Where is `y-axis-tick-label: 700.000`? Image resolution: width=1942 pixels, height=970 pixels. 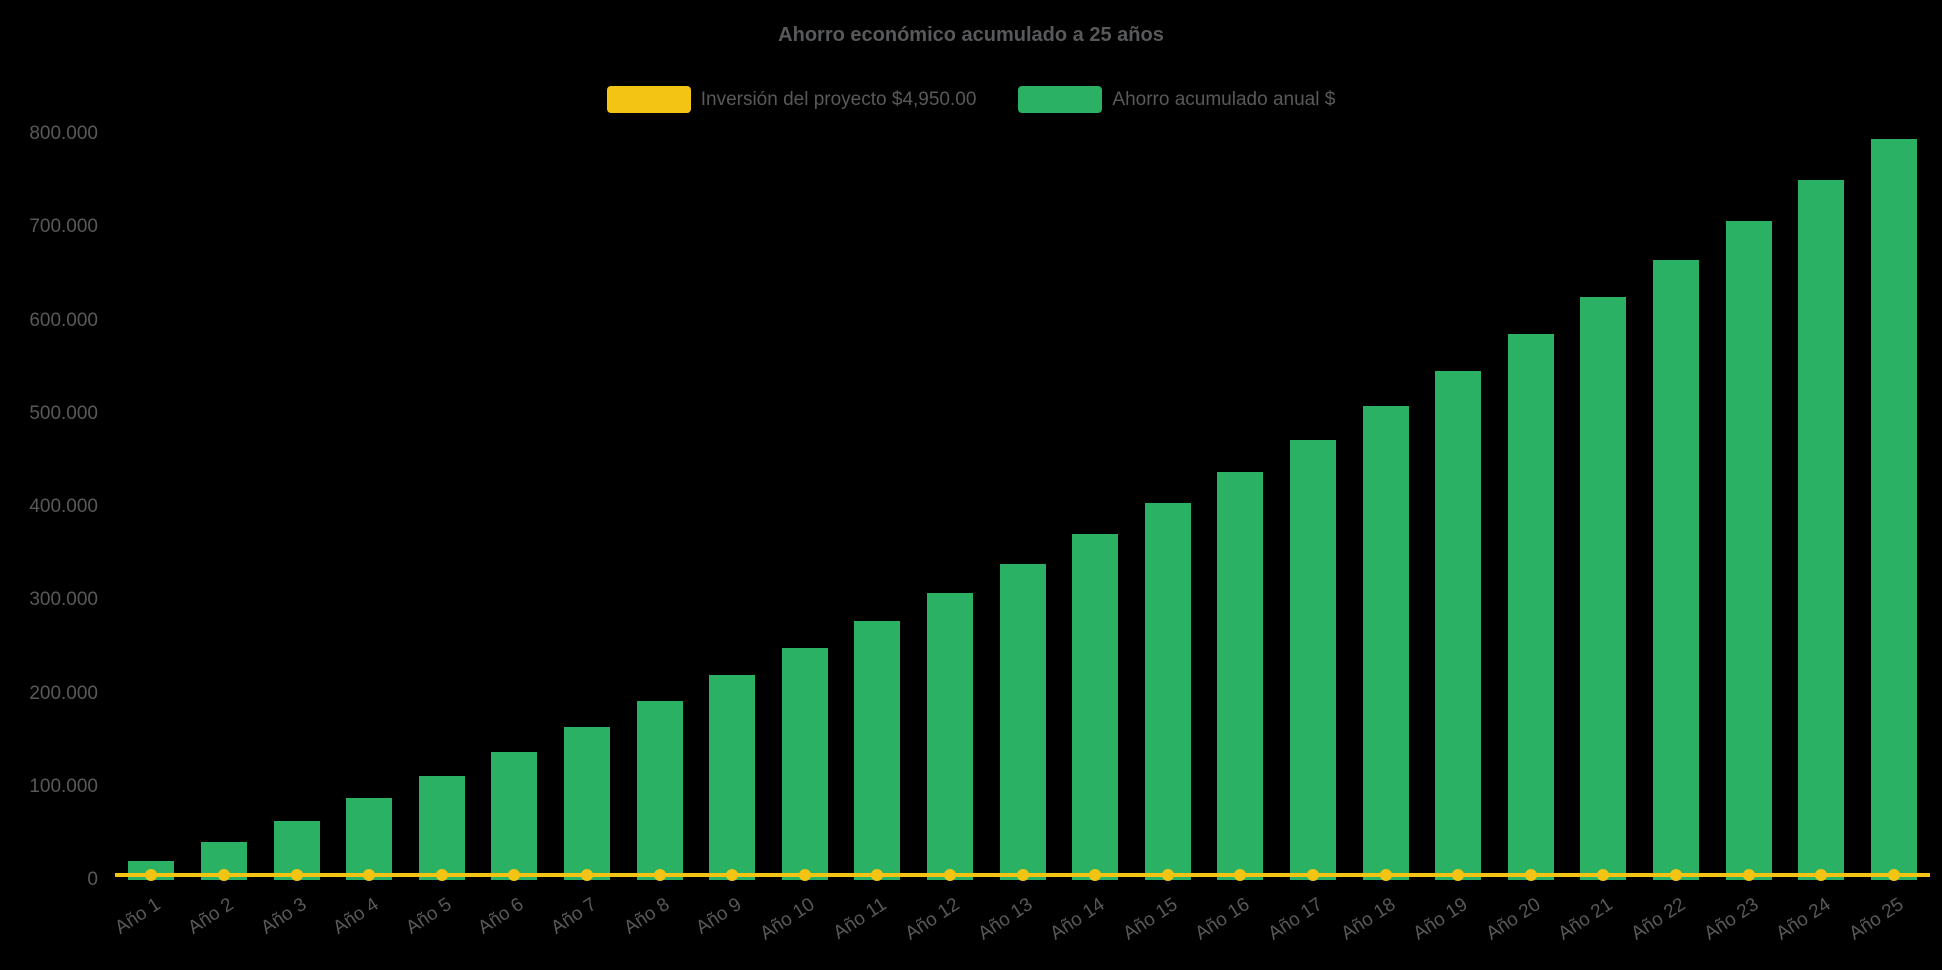 y-axis-tick-label: 700.000 is located at coordinates (63, 227).